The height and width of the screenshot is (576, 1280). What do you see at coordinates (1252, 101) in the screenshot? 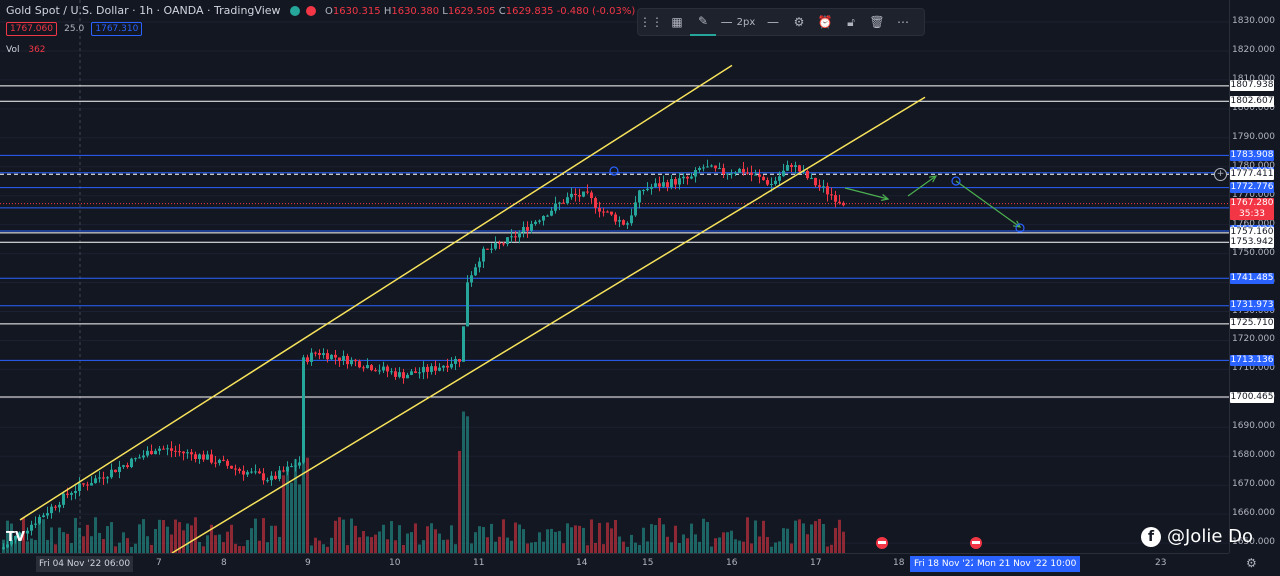
I see `level-price-label: 1802.607` at bounding box center [1252, 101].